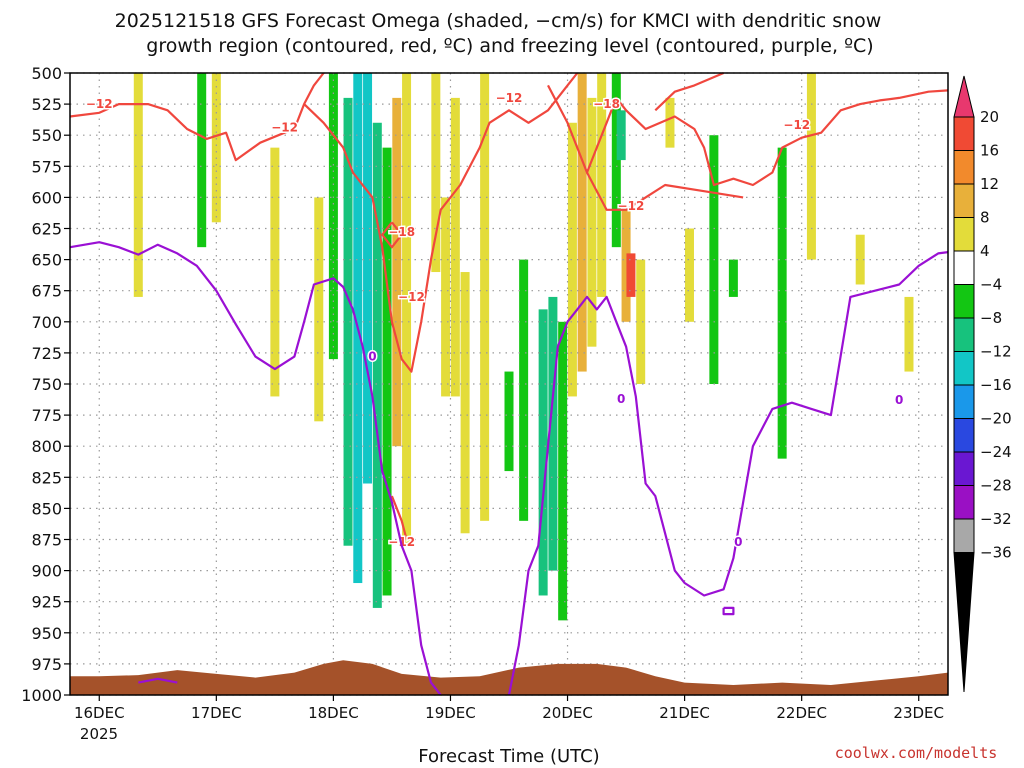  What do you see at coordinates (46, 135) in the screenshot?
I see `y-tick-label: 550` at bounding box center [46, 135].